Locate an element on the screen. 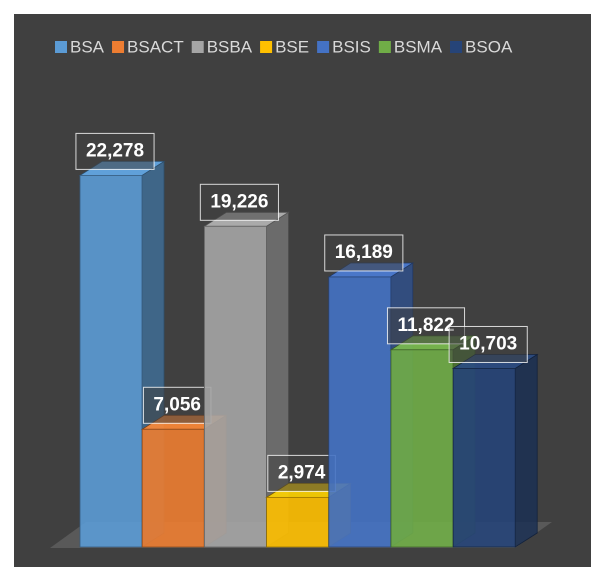 This screenshot has width=605, height=580. value-label: 19,226 is located at coordinates (239, 201).